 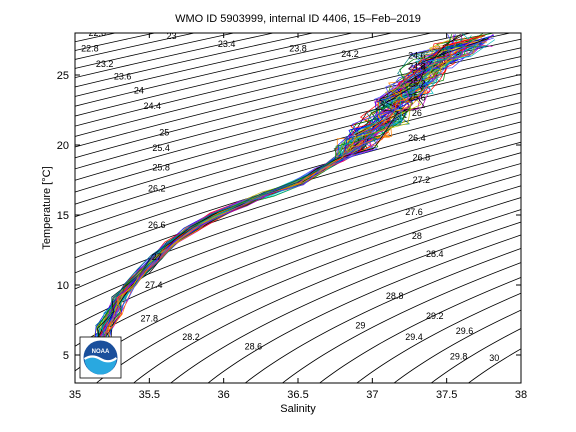 What do you see at coordinates (63, 216) in the screenshot?
I see `y-tick-label: 15` at bounding box center [63, 216].